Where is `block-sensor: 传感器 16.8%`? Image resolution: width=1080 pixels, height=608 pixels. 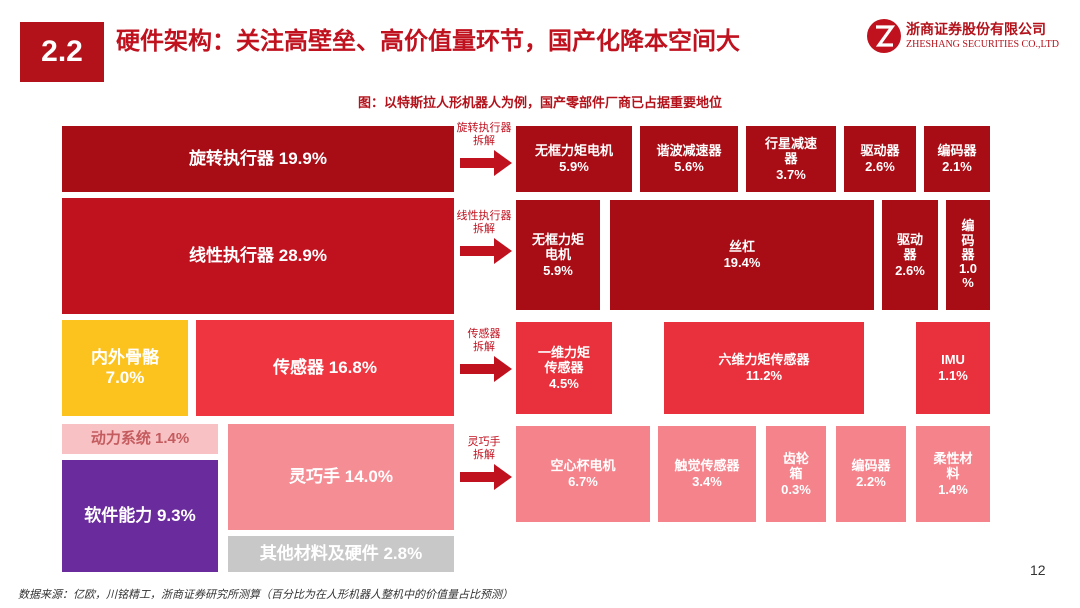
block-sensor: 传感器 16.8% is located at coordinates (325, 368).